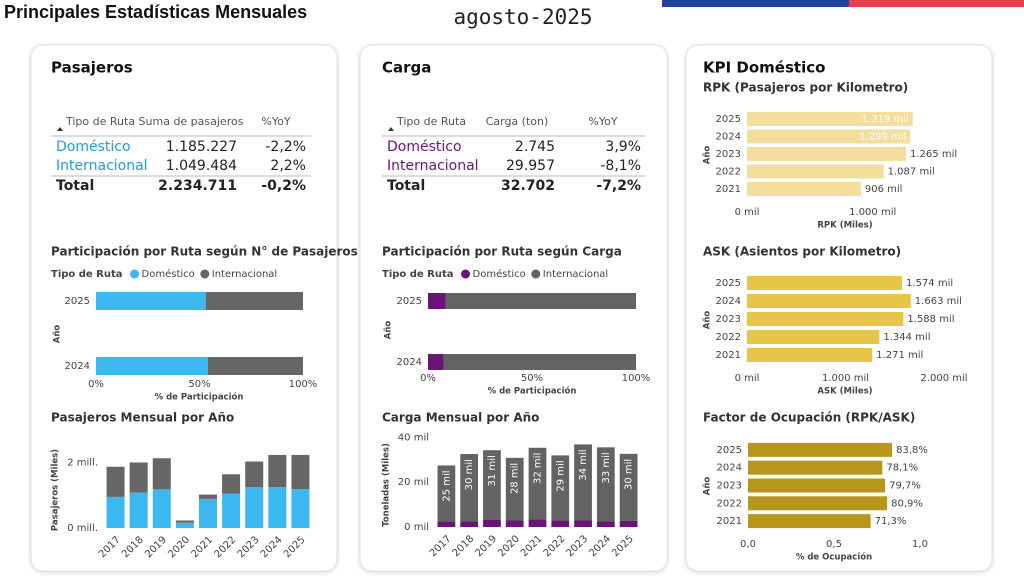  I want to click on chart-title: Participación por Ruta según Carga, so click(502, 252).